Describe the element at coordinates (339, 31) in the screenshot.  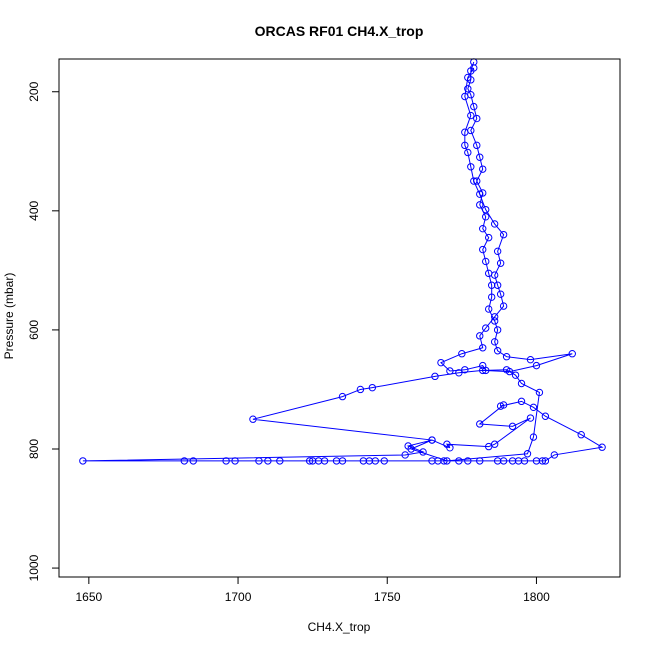
I see `chart-title: ORCAS RF01 CH4.X_trop` at that location.